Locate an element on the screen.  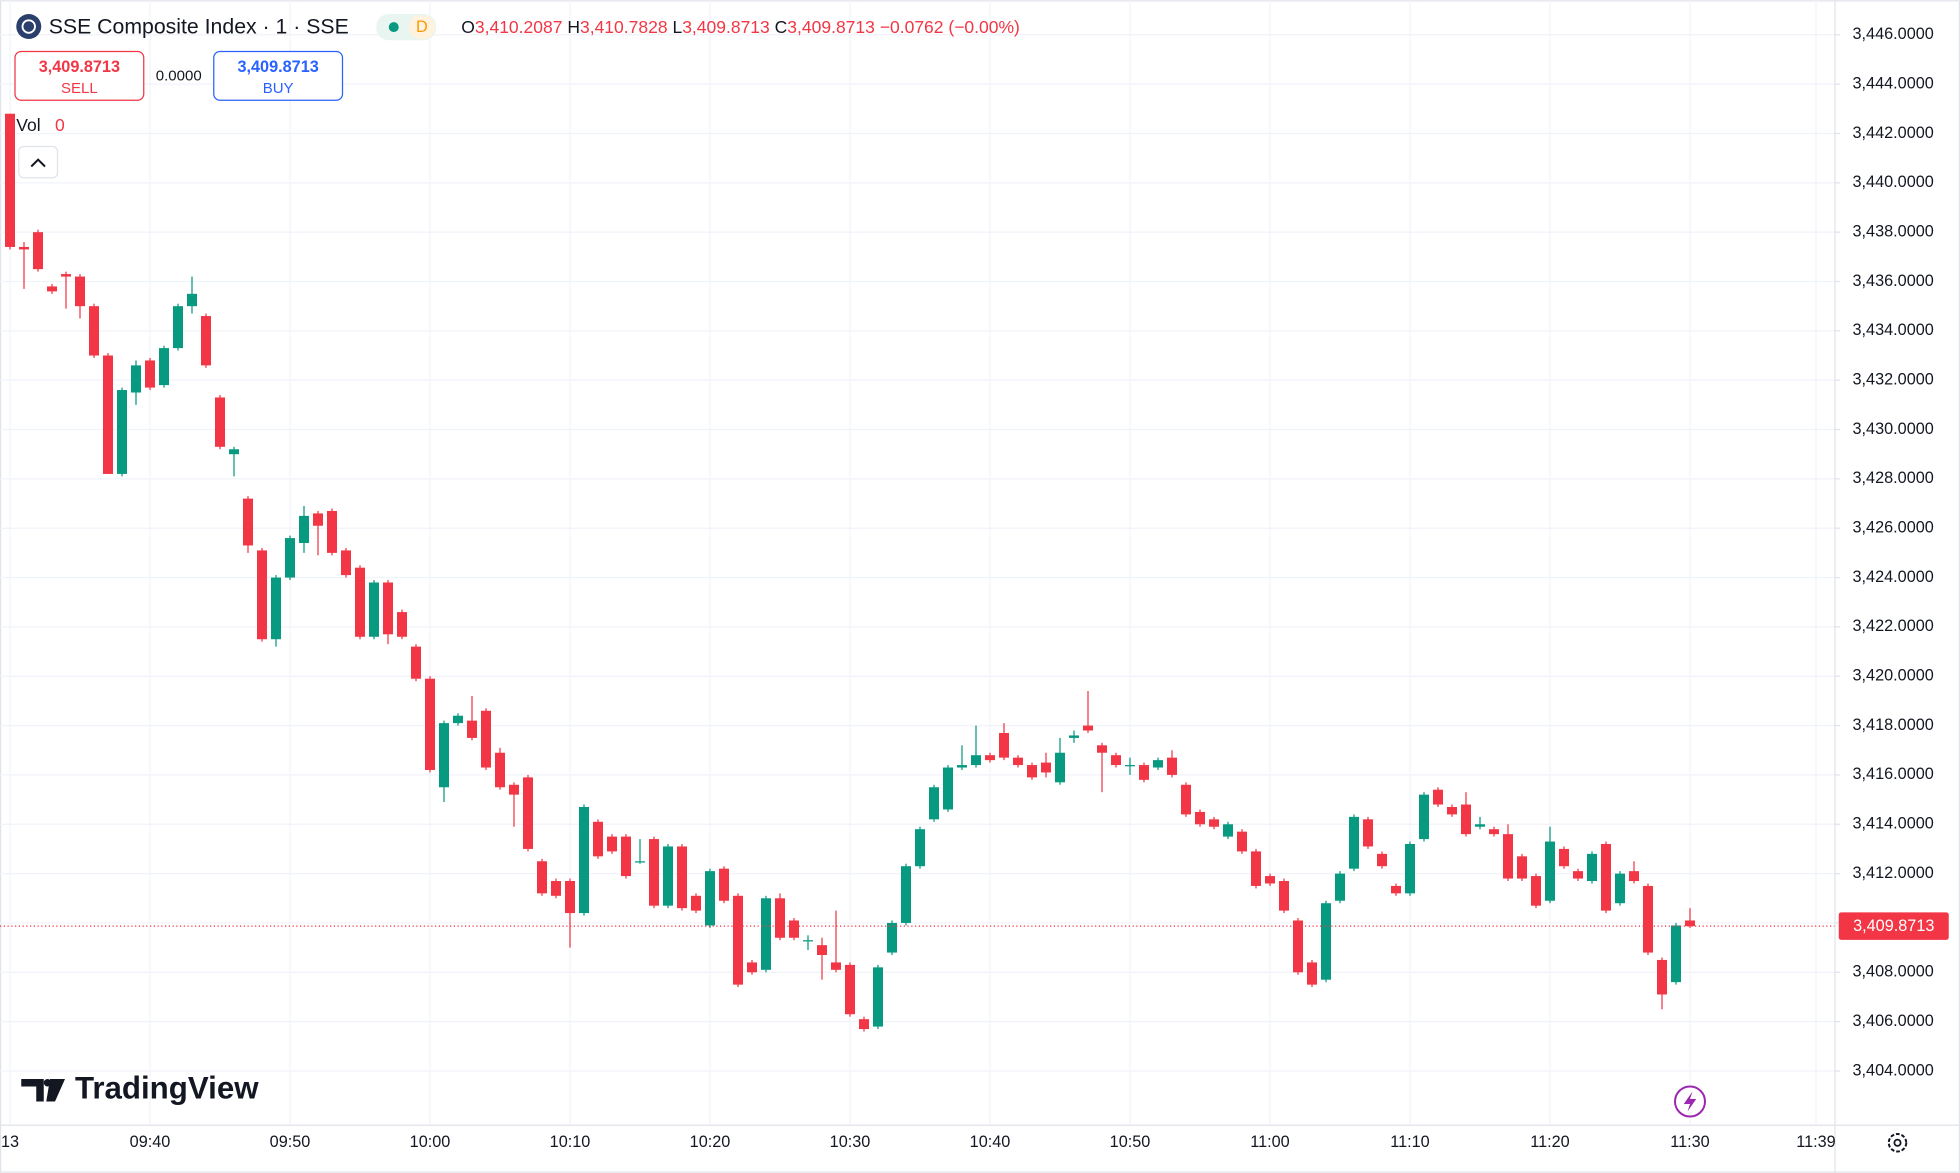
last-price-tag is located at coordinates (1893, 926).